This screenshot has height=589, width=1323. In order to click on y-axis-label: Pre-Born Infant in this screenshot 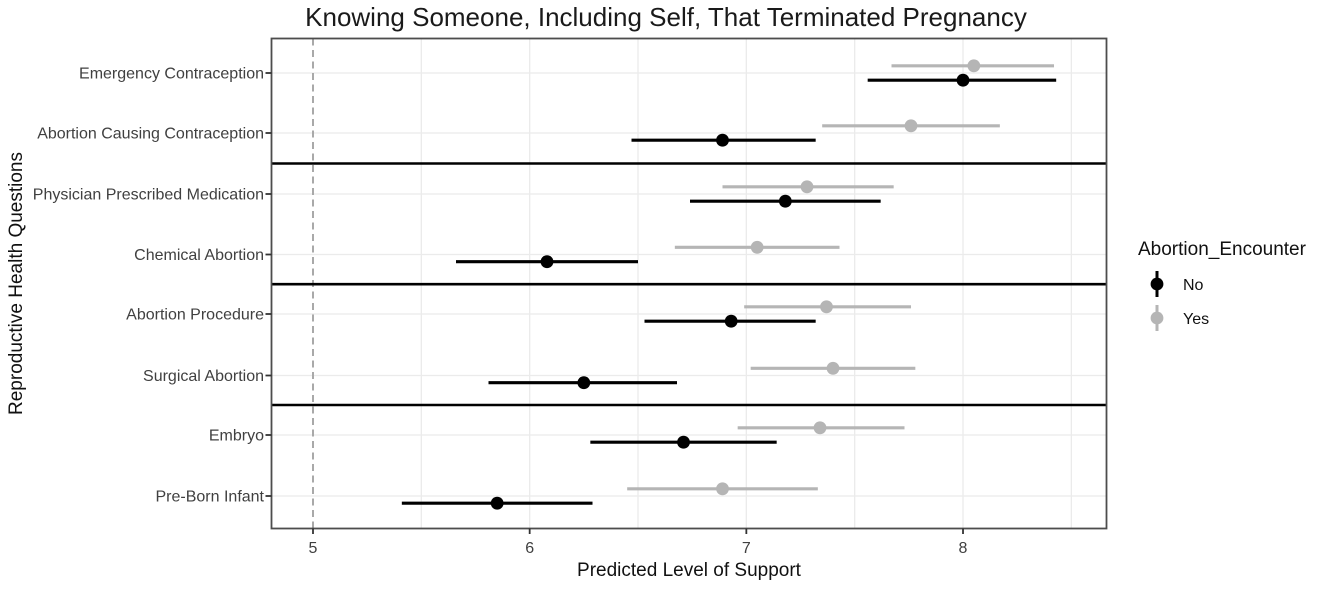, I will do `click(210, 497)`.